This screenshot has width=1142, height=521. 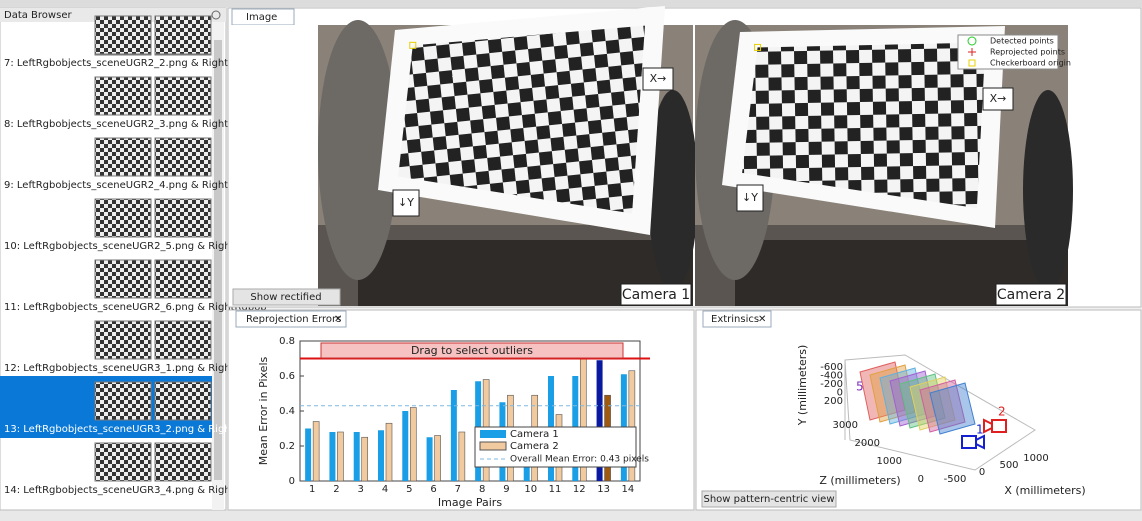 I want to click on extrinsics-tab-label: Extrinsics, so click(x=735, y=319).